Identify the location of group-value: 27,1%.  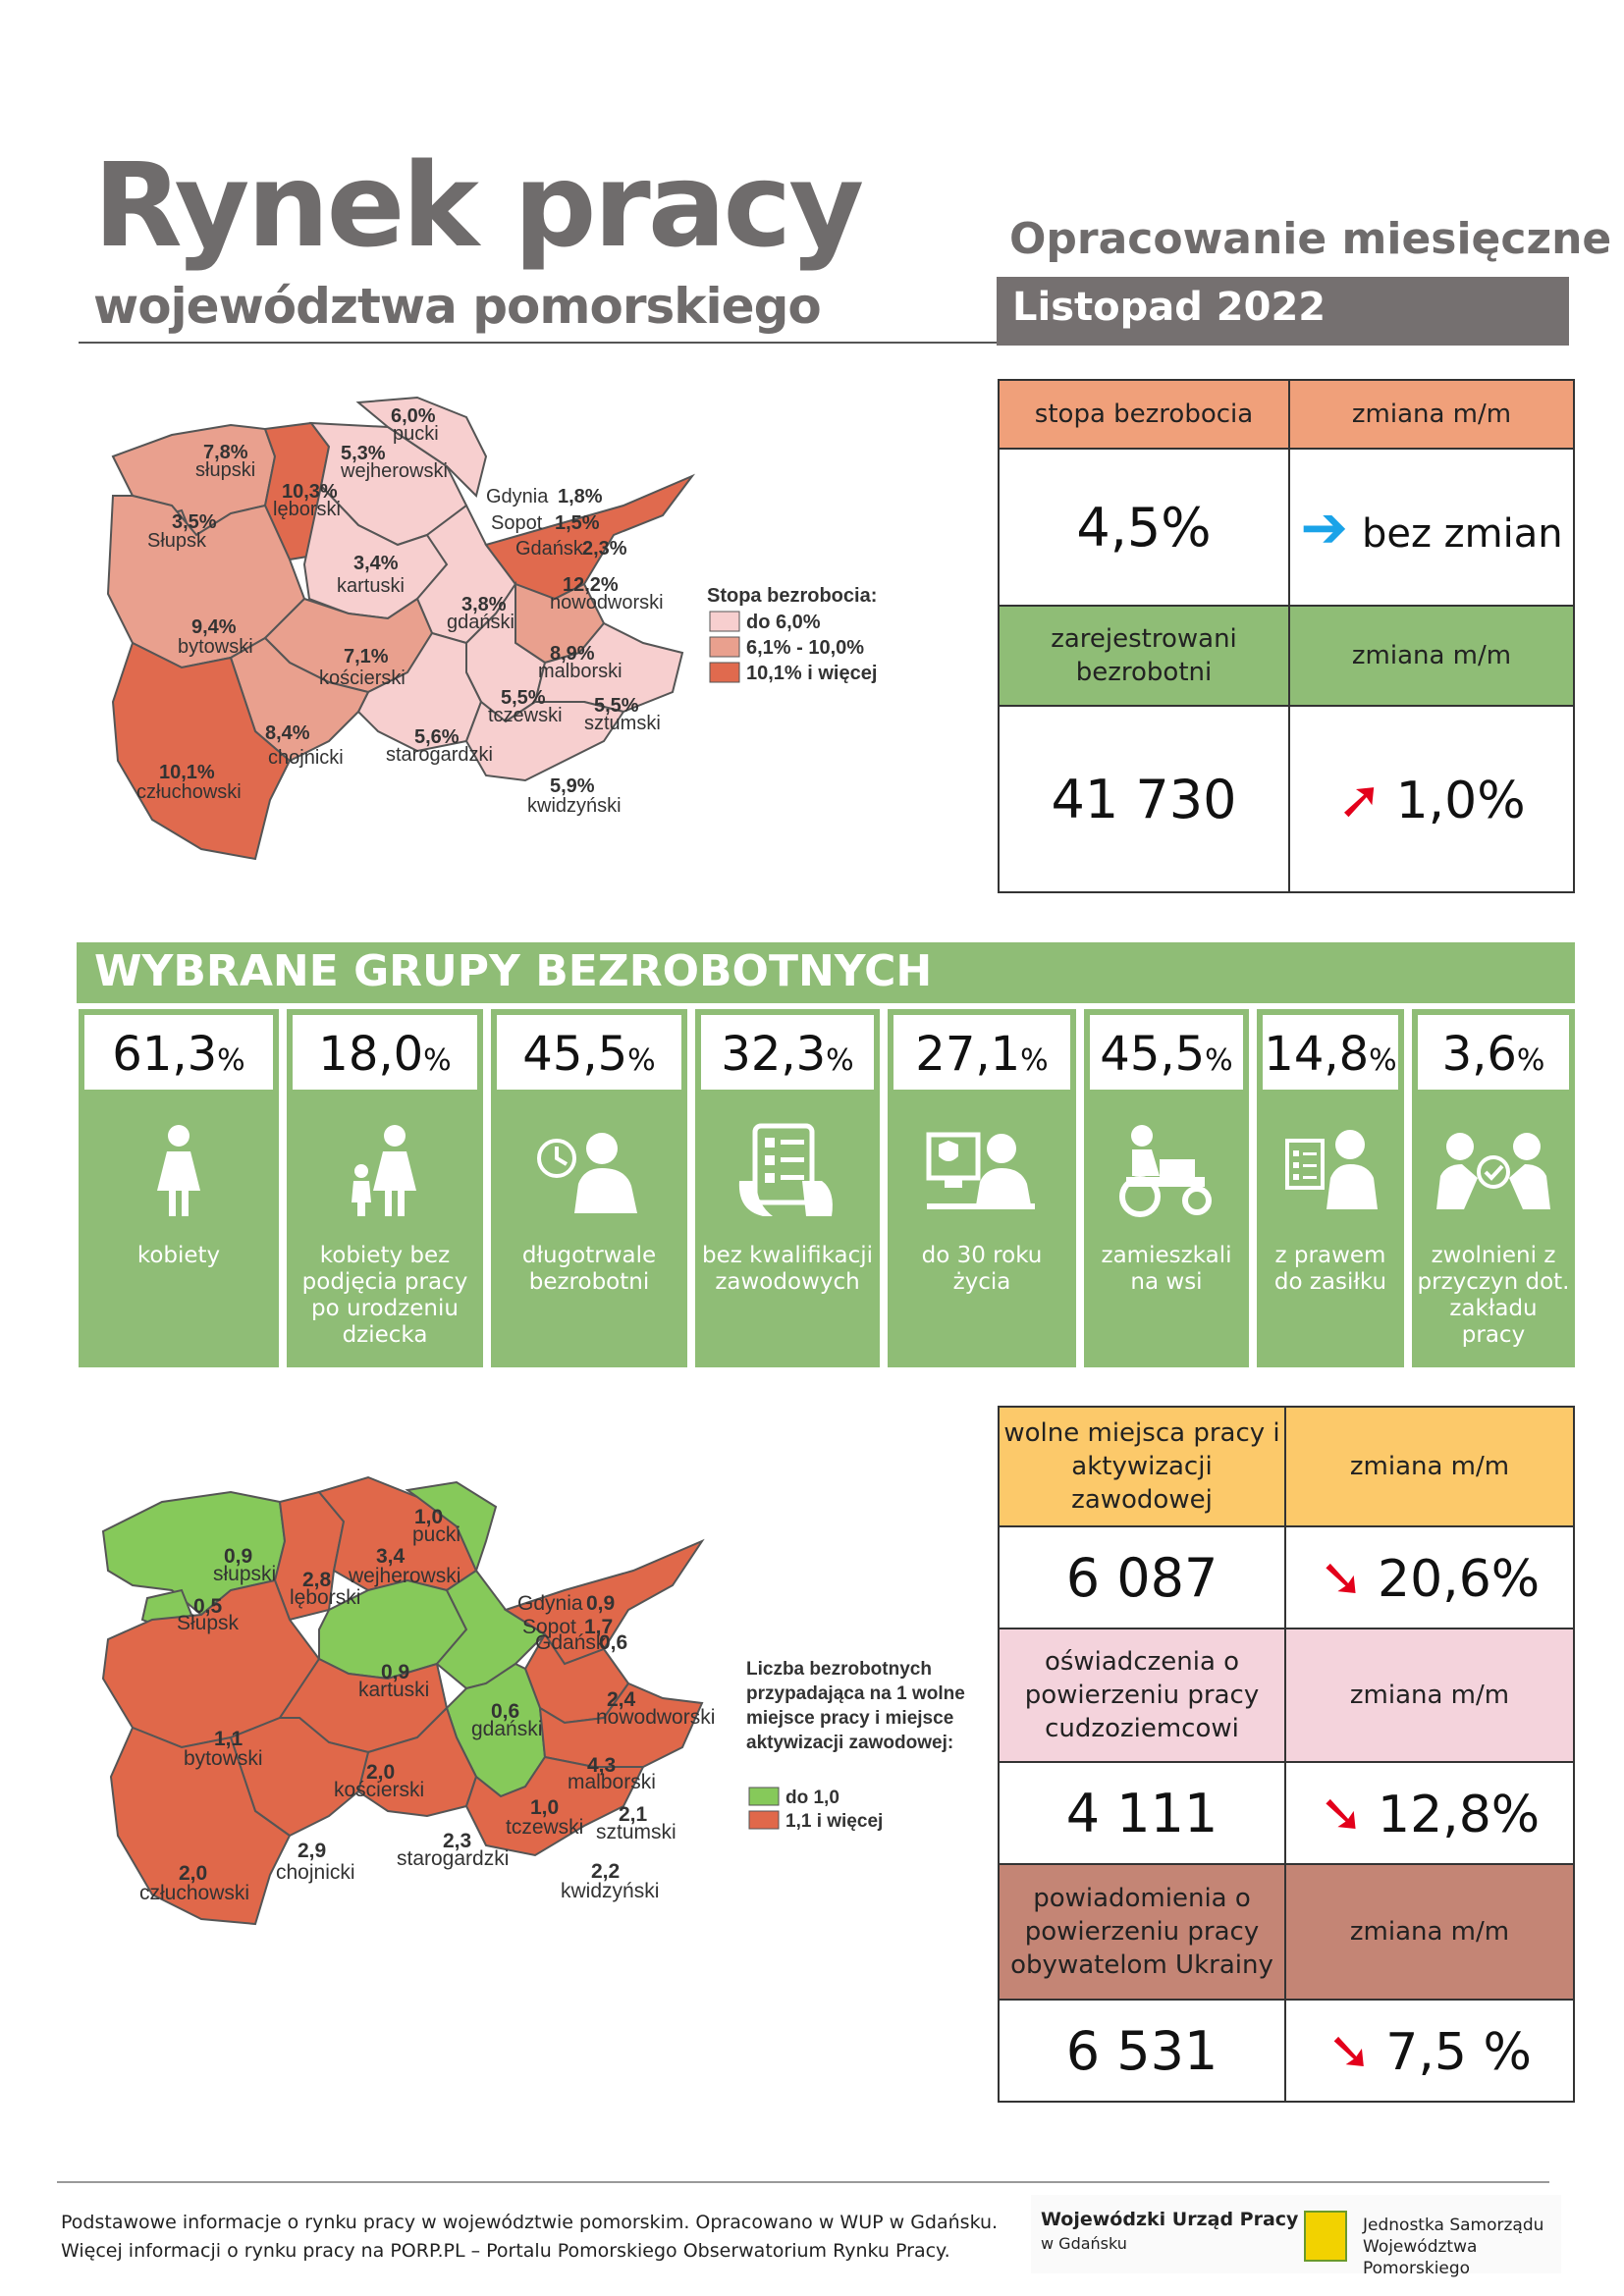
(982, 1050).